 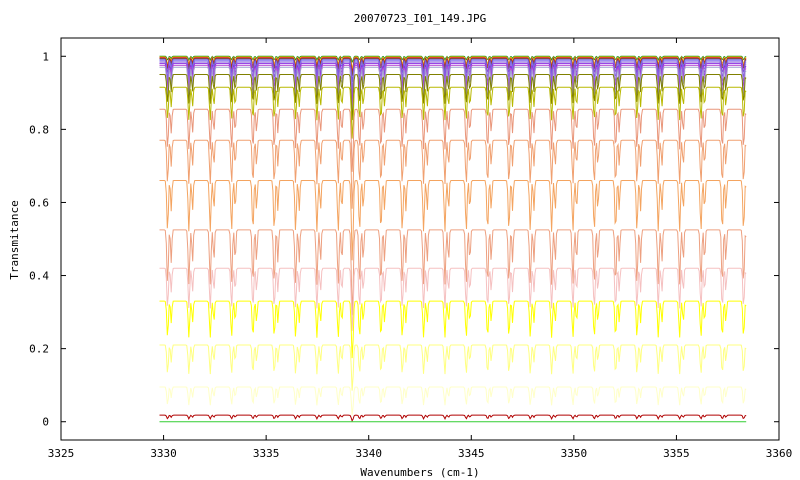 I want to click on x-tick-label: 3345, so click(x=471, y=453).